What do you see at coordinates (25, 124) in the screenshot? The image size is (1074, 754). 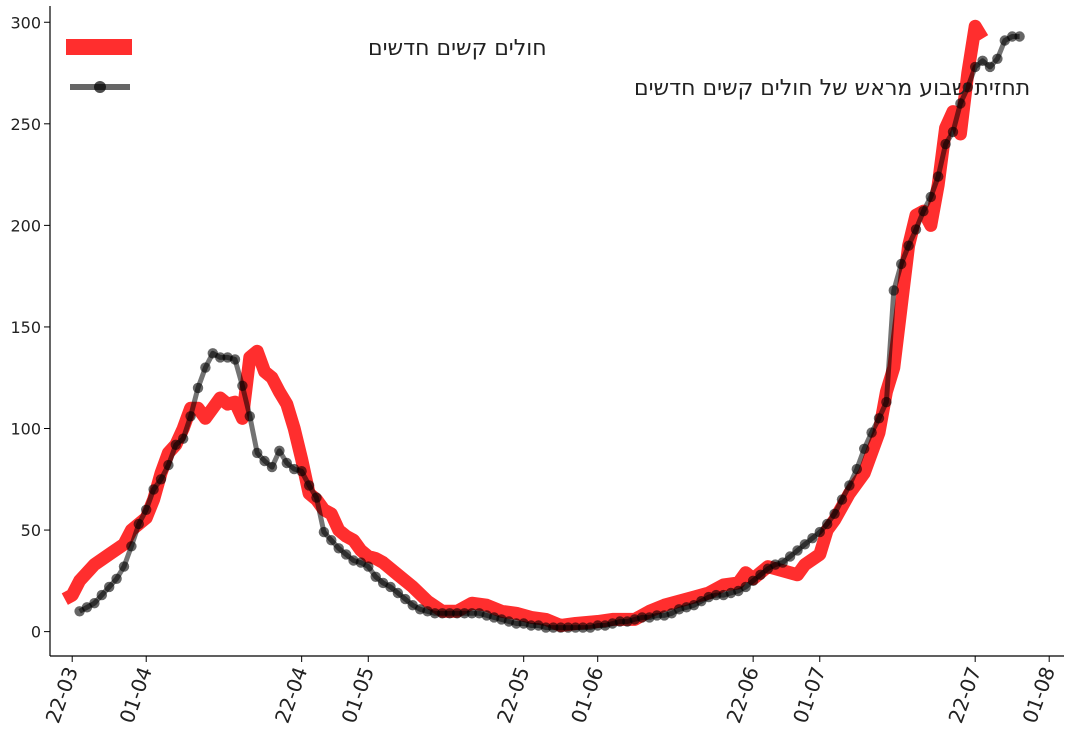 I see `y-tick-label: 250` at bounding box center [25, 124].